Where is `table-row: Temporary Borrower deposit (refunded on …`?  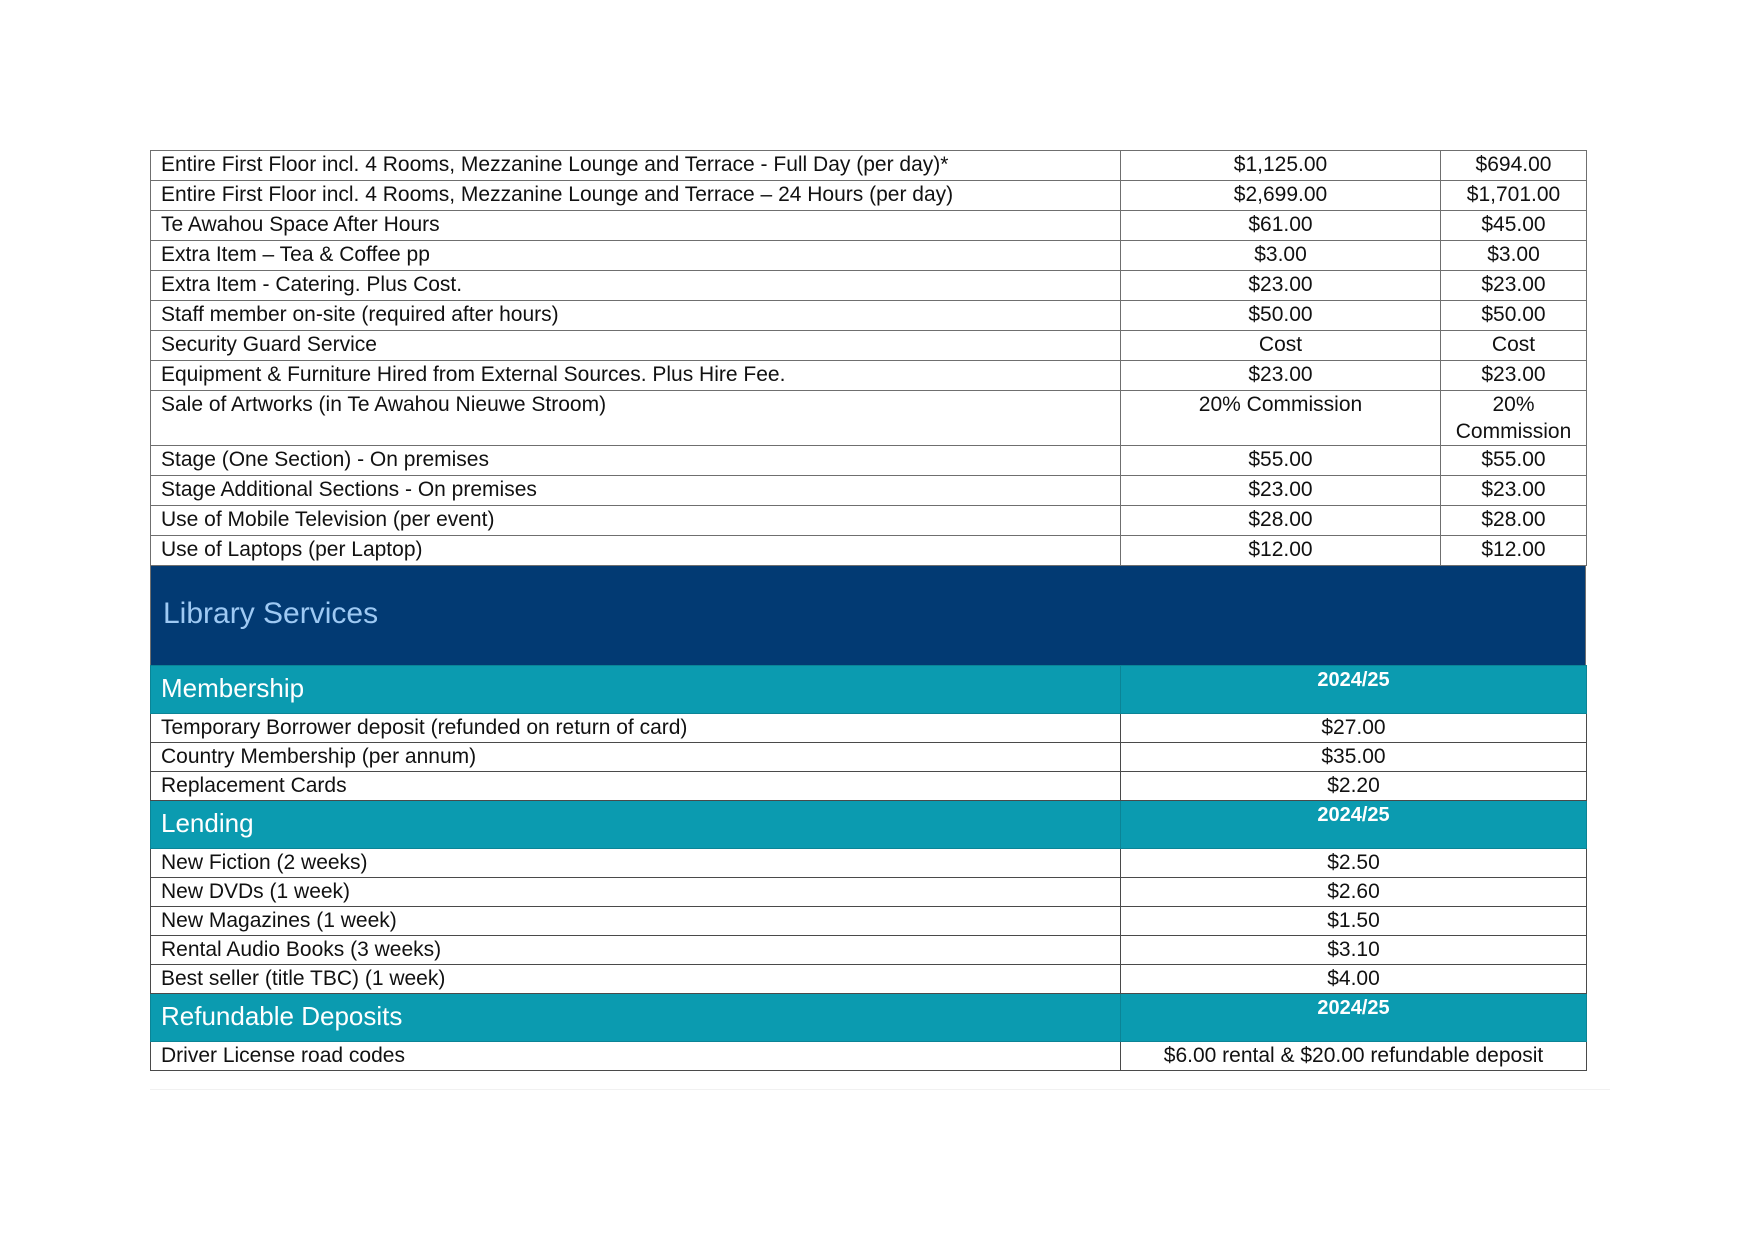 table-row: Temporary Borrower deposit (refunded on … is located at coordinates (868, 728).